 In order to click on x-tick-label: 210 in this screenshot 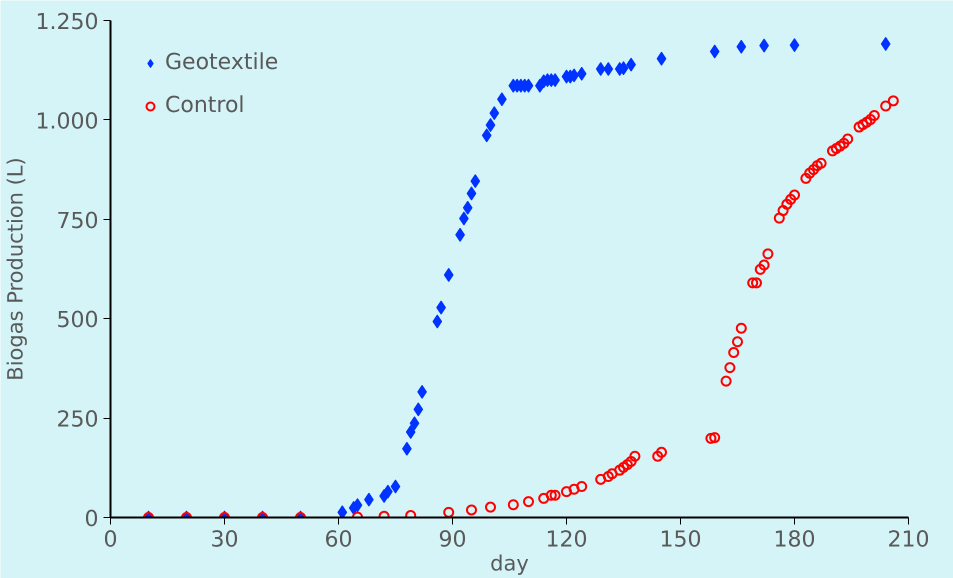, I will do `click(909, 540)`.